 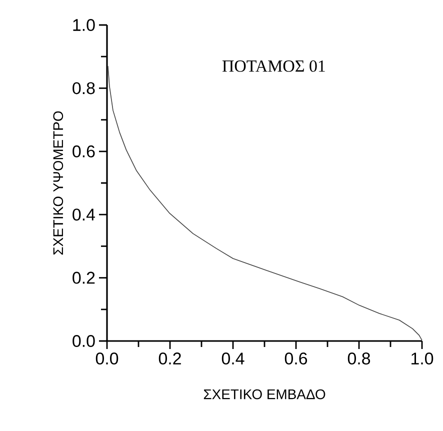 What do you see at coordinates (83, 151) in the screenshot?
I see `y-tick-label: 0.6` at bounding box center [83, 151].